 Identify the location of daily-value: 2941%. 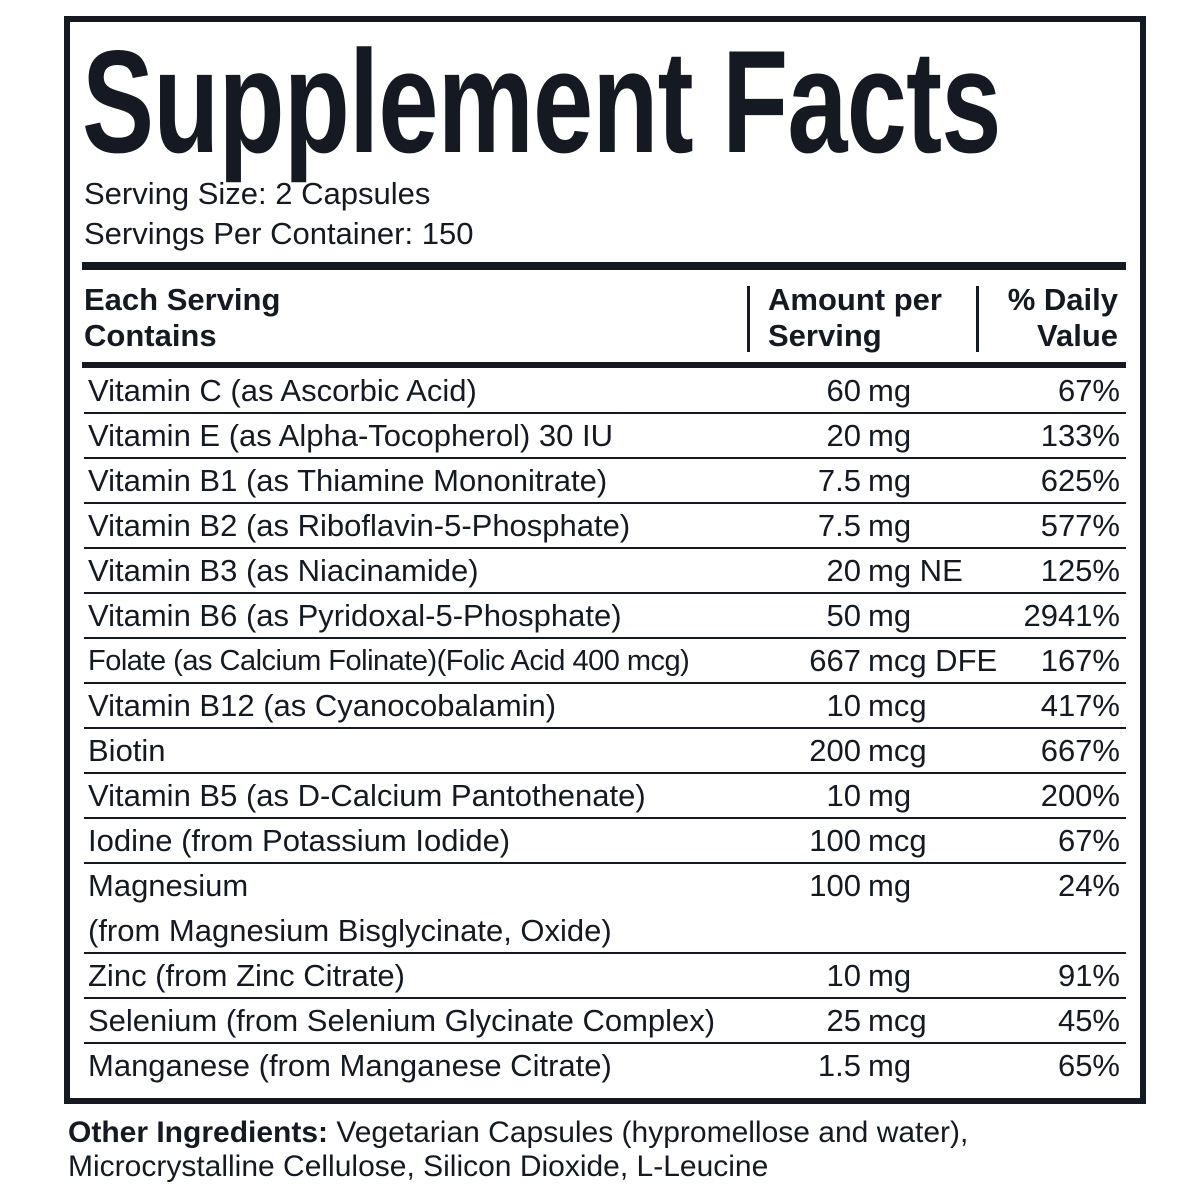
(1071, 615).